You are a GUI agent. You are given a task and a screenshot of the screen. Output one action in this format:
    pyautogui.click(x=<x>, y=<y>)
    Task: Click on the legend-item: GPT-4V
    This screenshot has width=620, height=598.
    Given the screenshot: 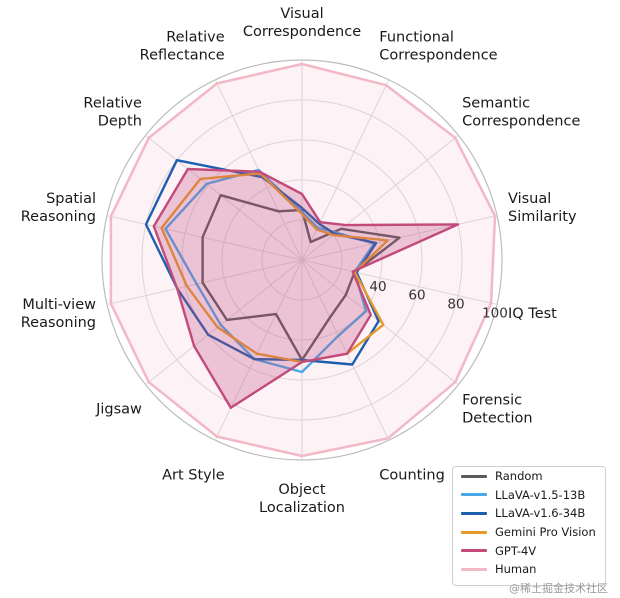 What is the action you would take?
    pyautogui.click(x=529, y=550)
    